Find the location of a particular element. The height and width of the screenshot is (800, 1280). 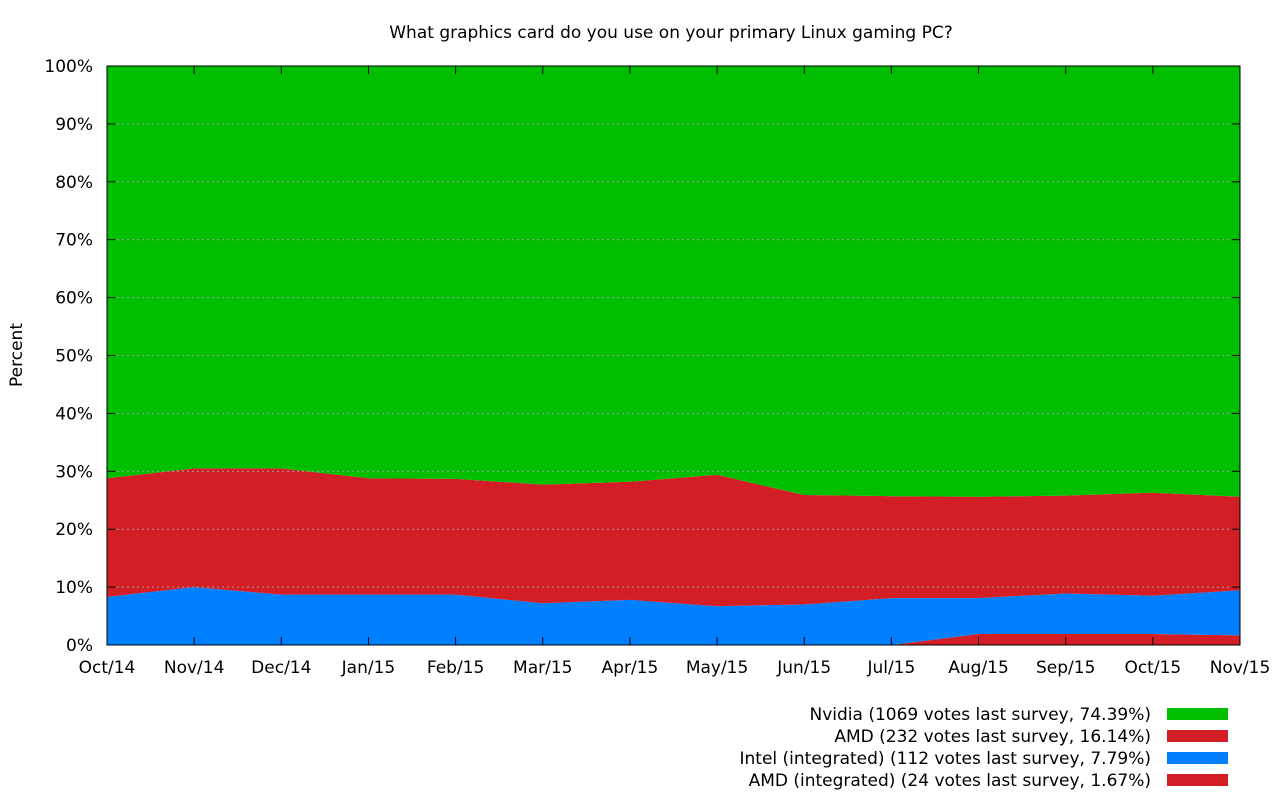

x-tick-label: Jan/15 is located at coordinates (368, 668).